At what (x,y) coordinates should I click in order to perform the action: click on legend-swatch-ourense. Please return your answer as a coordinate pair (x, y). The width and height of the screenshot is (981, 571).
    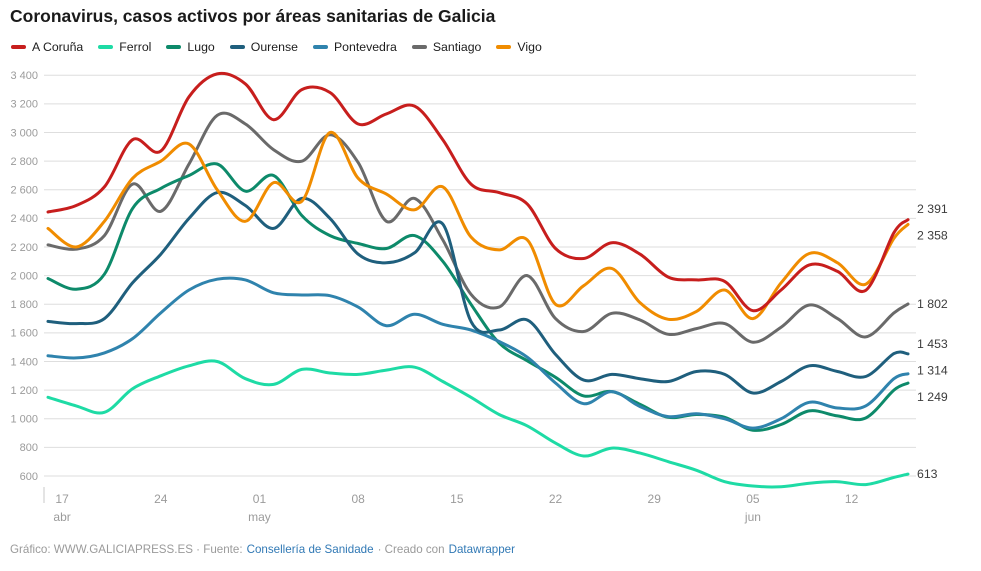
    Looking at the image, I should click on (237, 47).